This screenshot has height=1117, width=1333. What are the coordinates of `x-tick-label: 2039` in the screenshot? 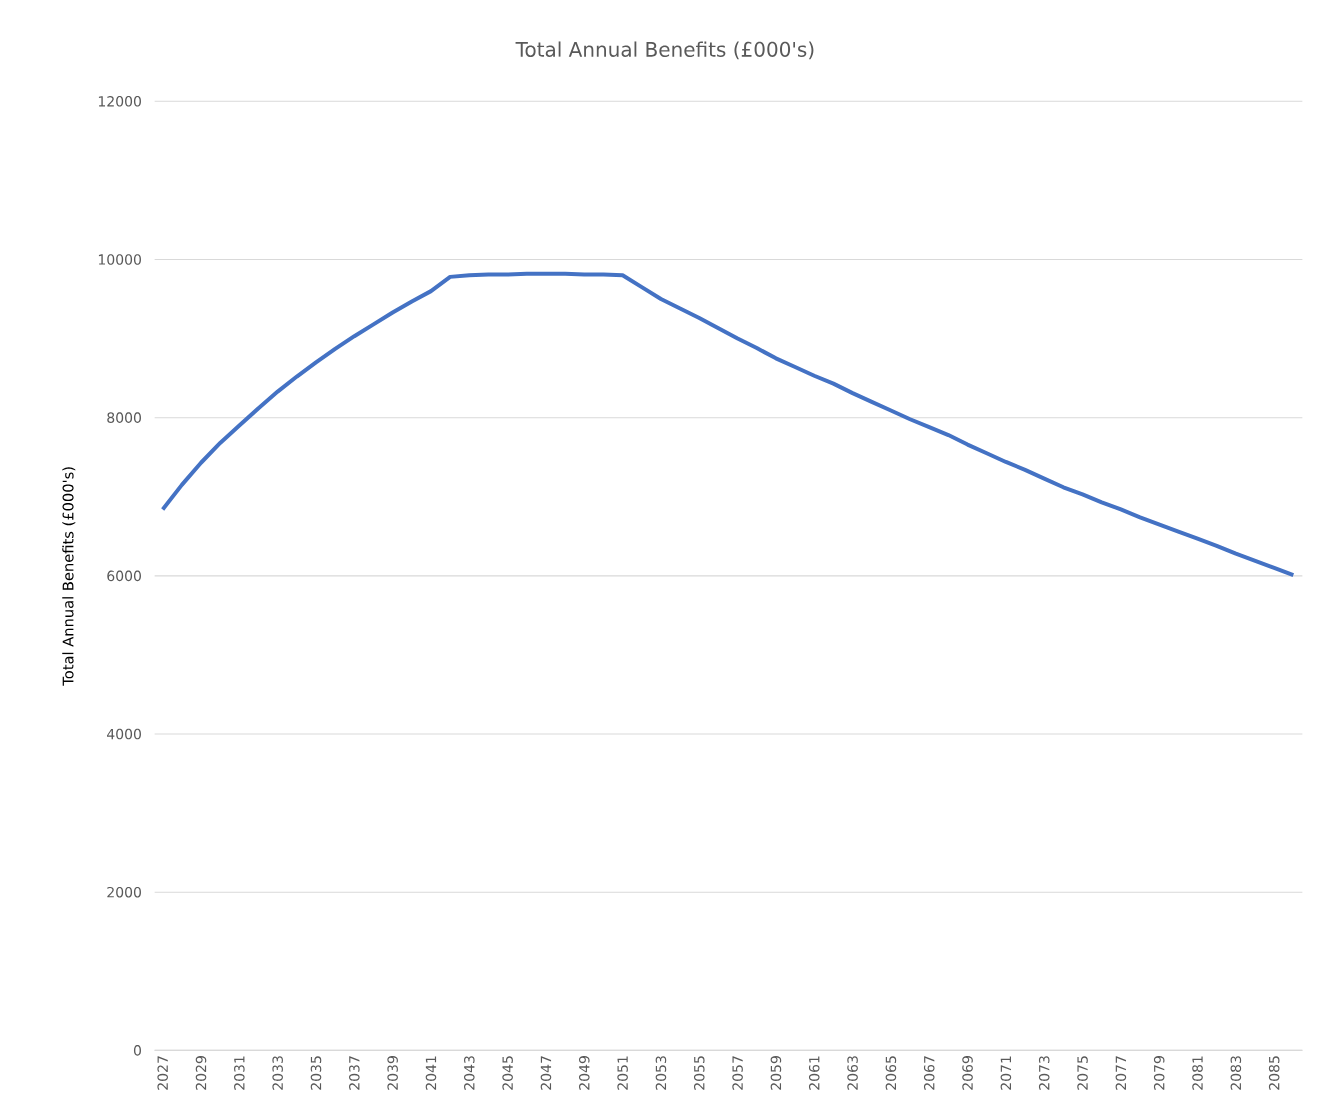 It's located at (392, 1073).